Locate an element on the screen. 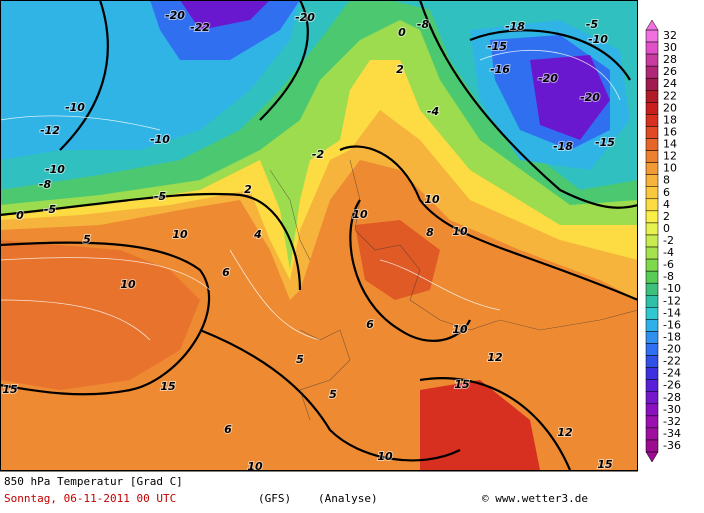 Image resolution: width=704 pixels, height=513 pixels. colorbar-label: -4 is located at coordinates (668, 252).